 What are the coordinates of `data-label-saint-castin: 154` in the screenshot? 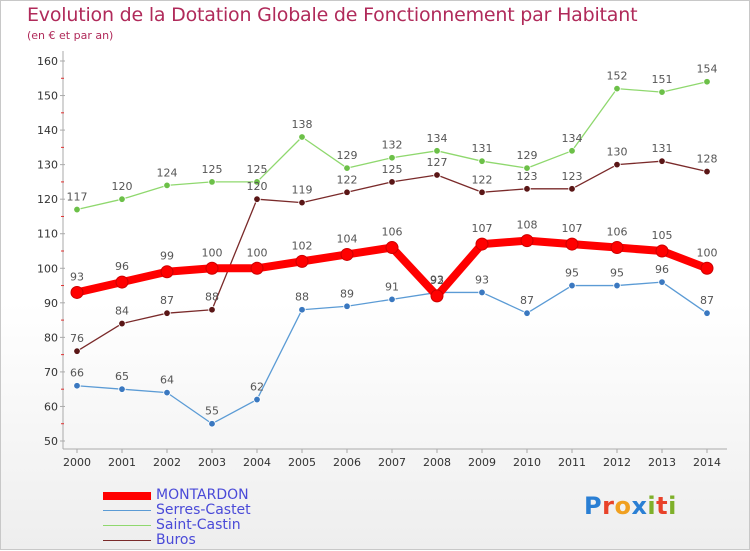 It's located at (707, 69).